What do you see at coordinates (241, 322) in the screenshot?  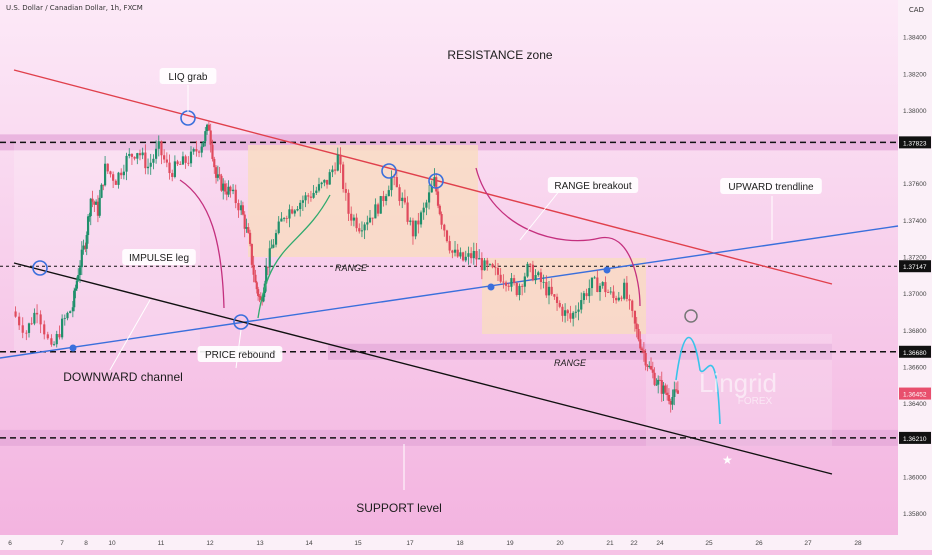 I see `pivot-circle` at bounding box center [241, 322].